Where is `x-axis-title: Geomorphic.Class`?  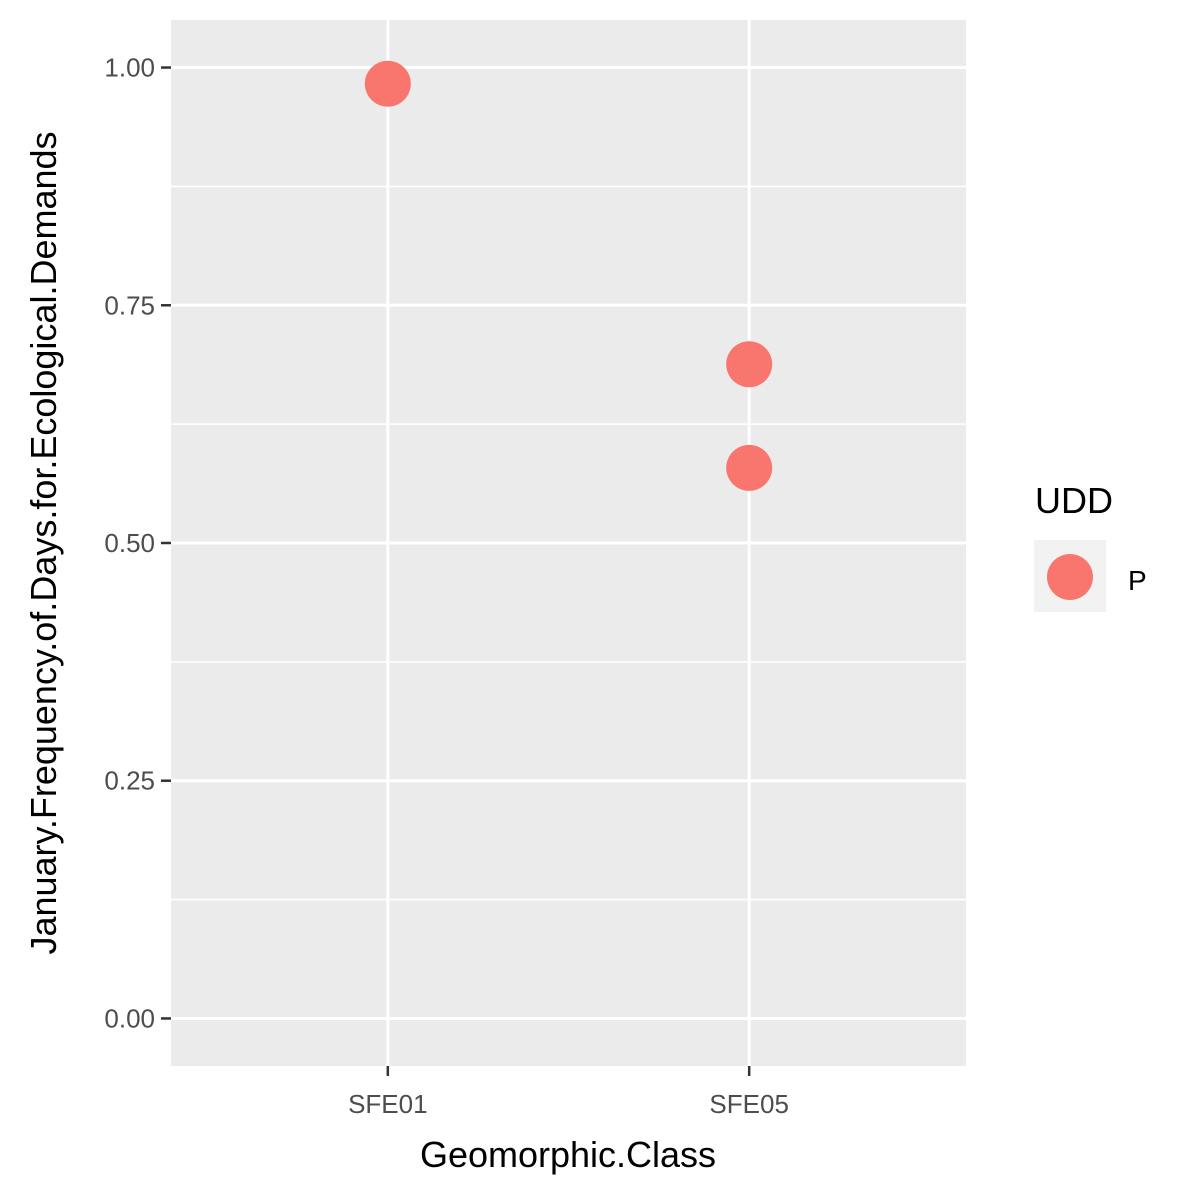 x-axis-title: Geomorphic.Class is located at coordinates (568, 1154).